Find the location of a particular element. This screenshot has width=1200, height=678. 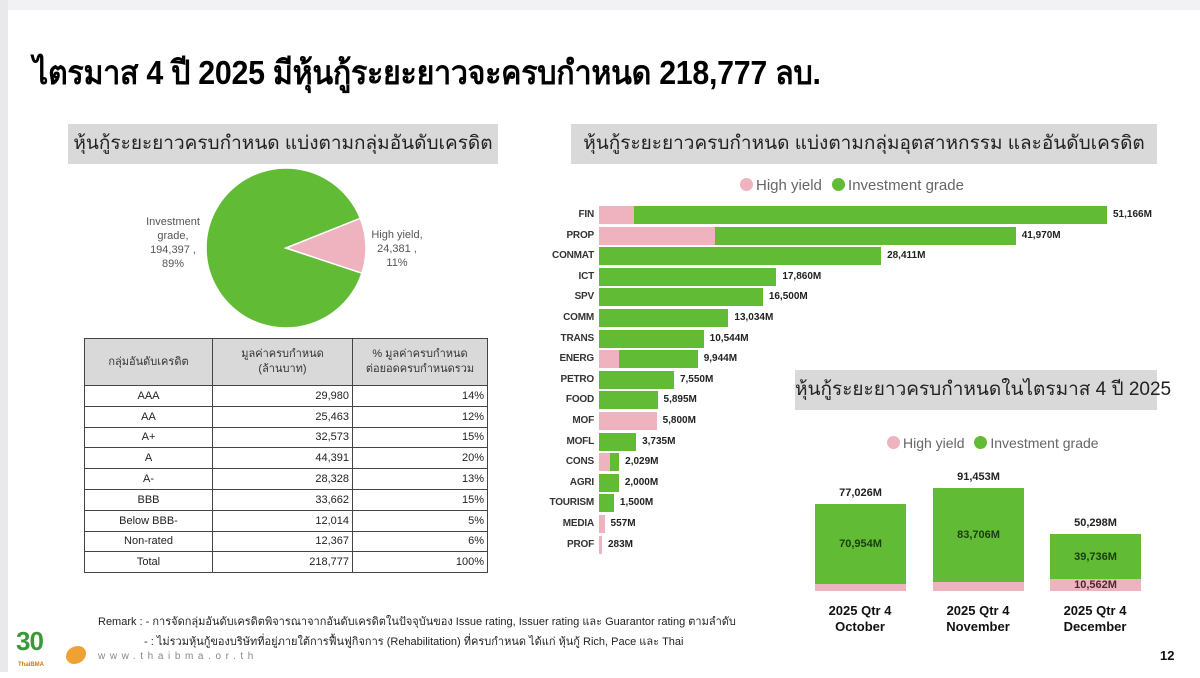

table-cell-pct: 100% is located at coordinates (420, 562).